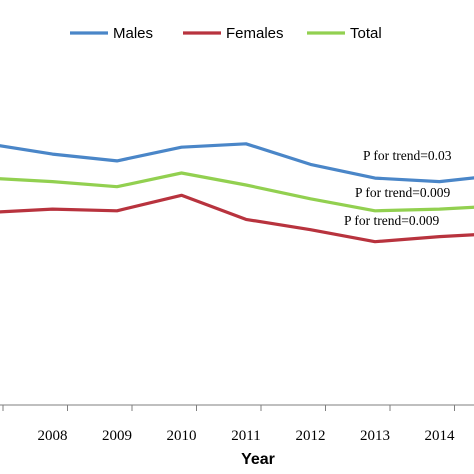 The width and height of the screenshot is (474, 474). Describe the element at coordinates (117, 436) in the screenshot. I see `x-tick-label: 2009` at that location.